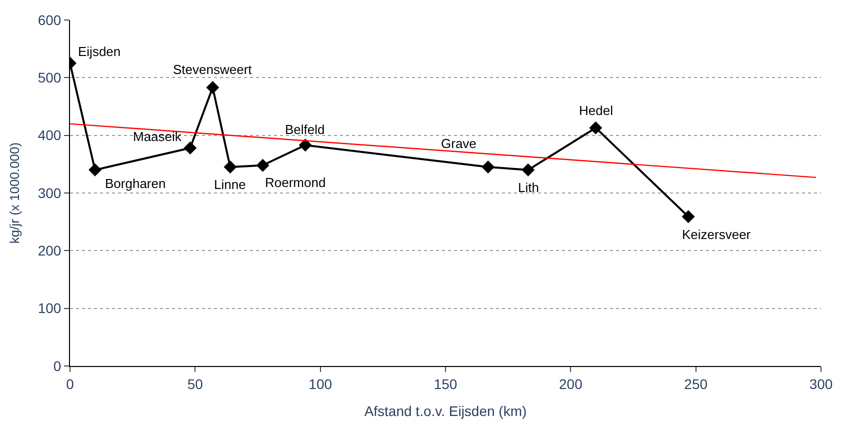 The width and height of the screenshot is (845, 429). What do you see at coordinates (458, 143) in the screenshot?
I see `annotation: Grave` at bounding box center [458, 143].